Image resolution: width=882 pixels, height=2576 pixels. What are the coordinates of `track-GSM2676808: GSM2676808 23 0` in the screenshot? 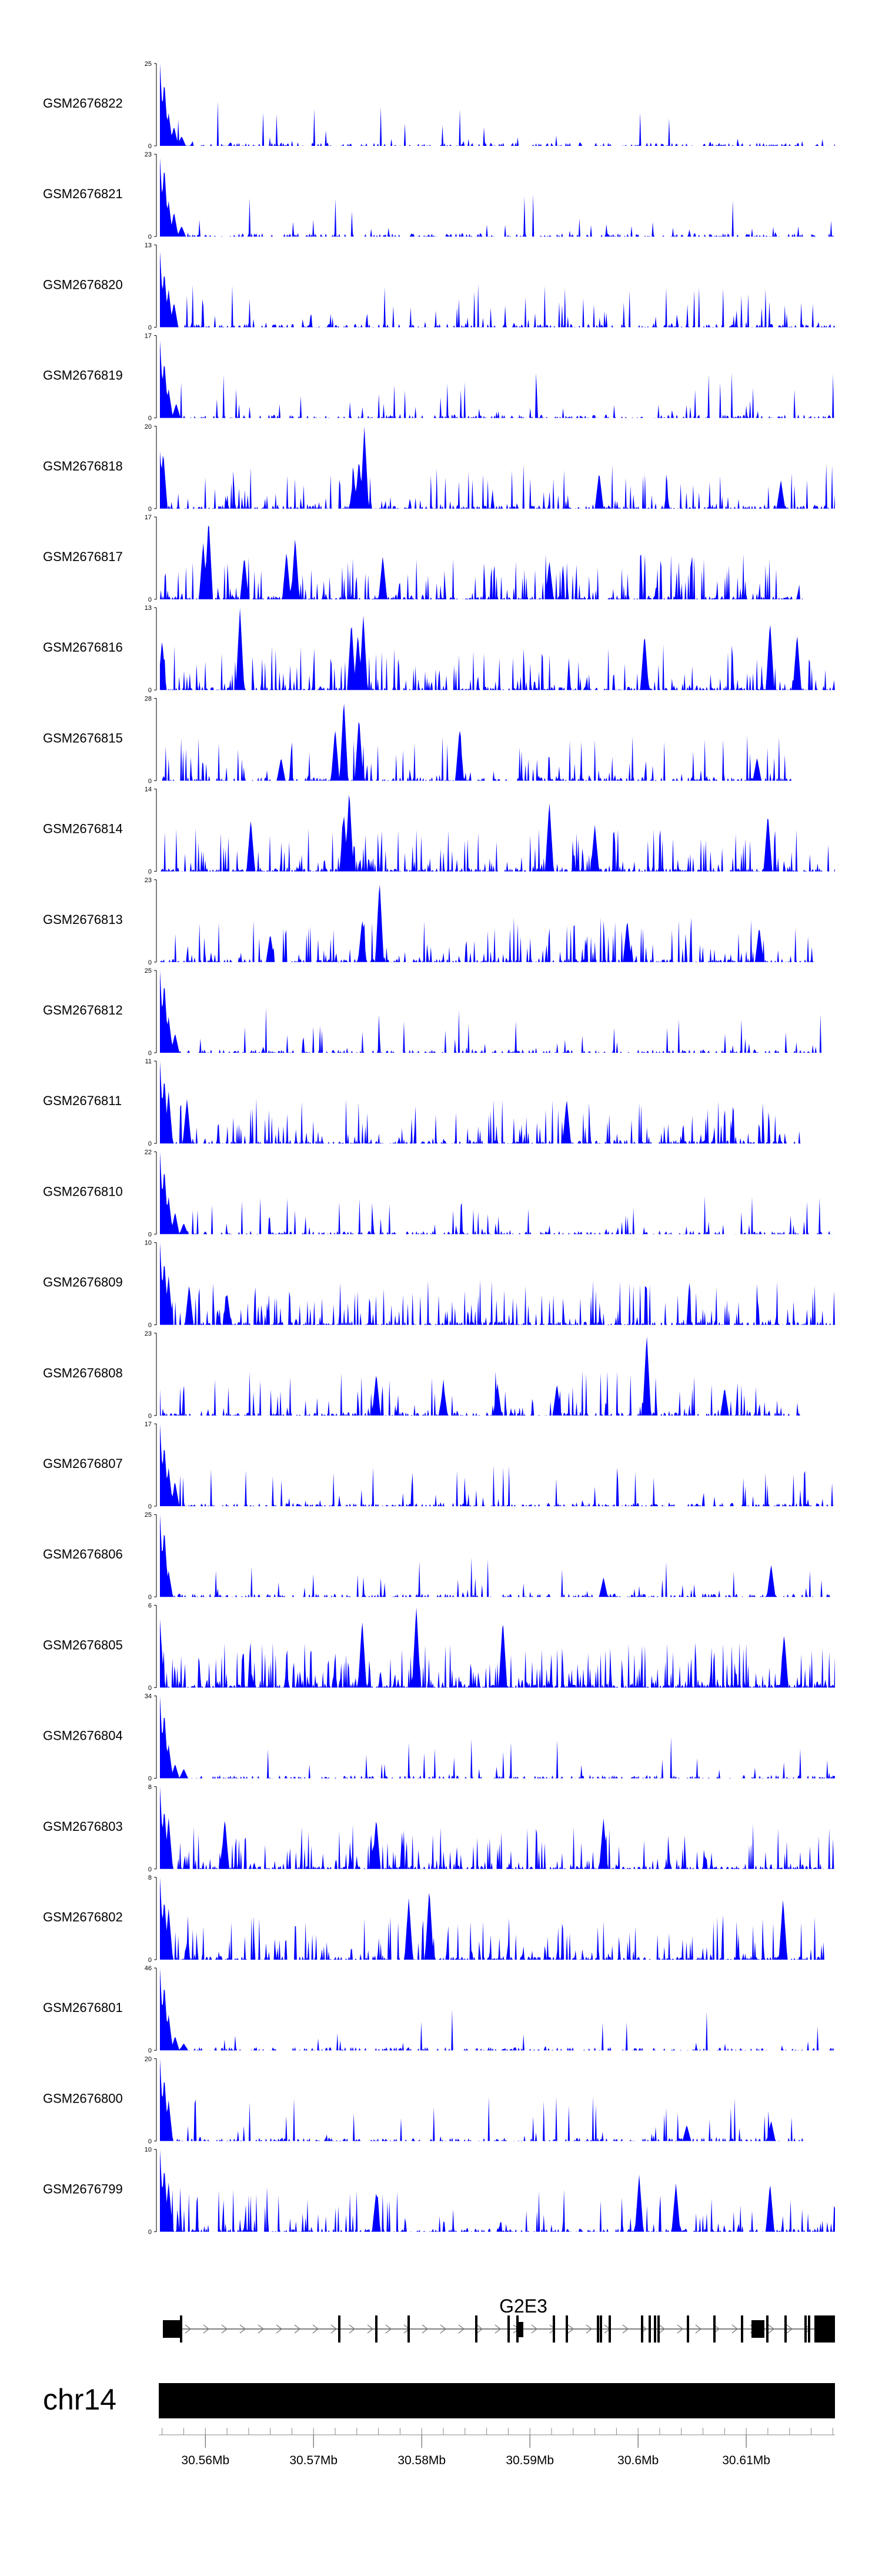 It's located at (439, 1375).